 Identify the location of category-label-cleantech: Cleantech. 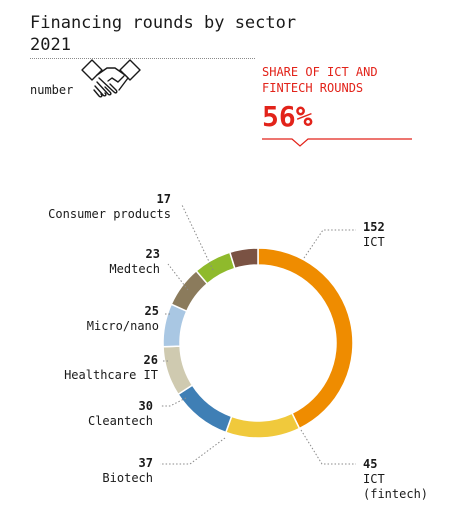
(120, 421).